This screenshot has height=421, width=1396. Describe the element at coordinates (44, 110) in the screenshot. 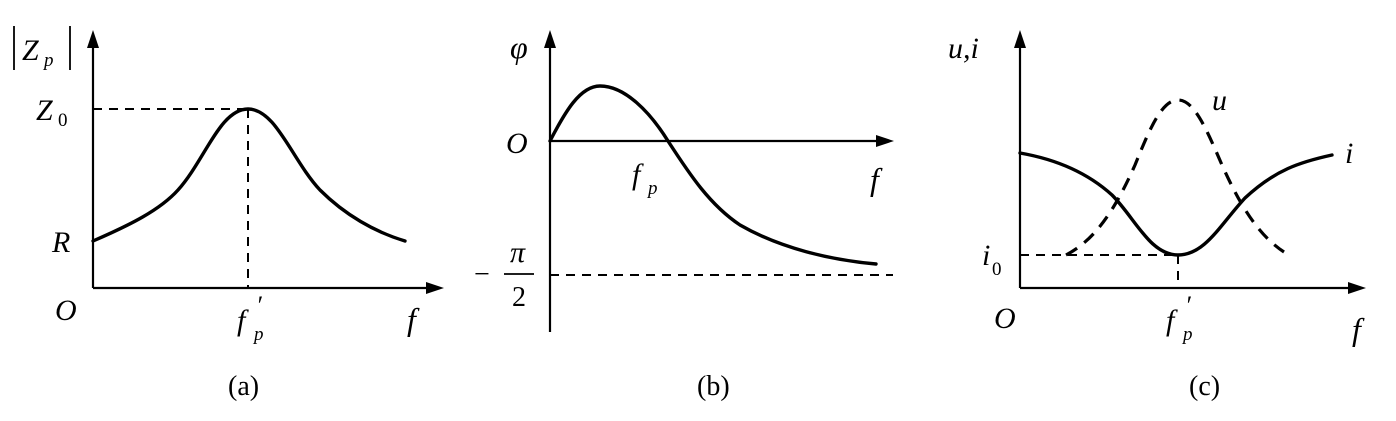

I see `panel-a-z0-label: Z` at that location.